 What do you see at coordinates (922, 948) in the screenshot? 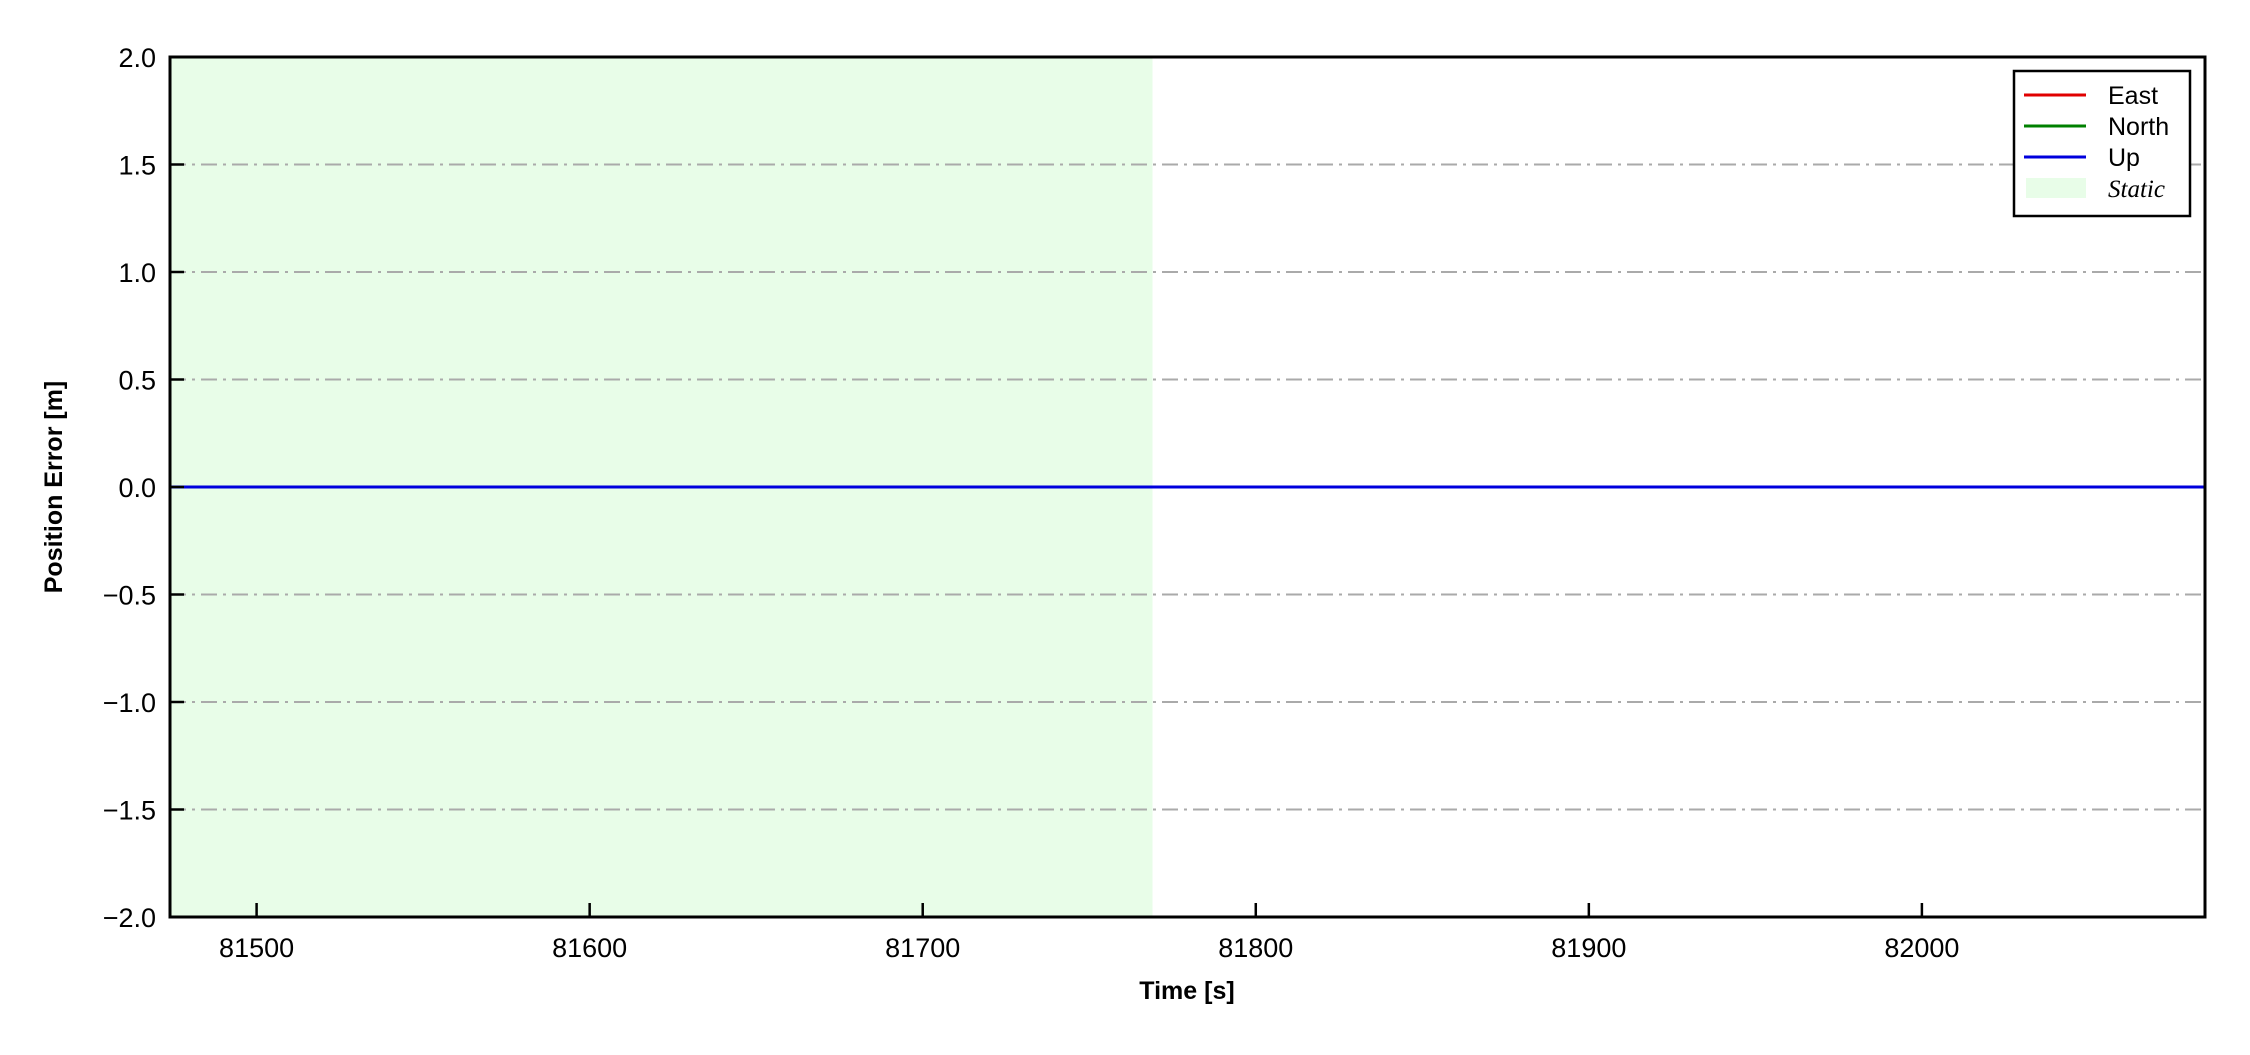
I see `x-tick-label: 81700` at bounding box center [922, 948].